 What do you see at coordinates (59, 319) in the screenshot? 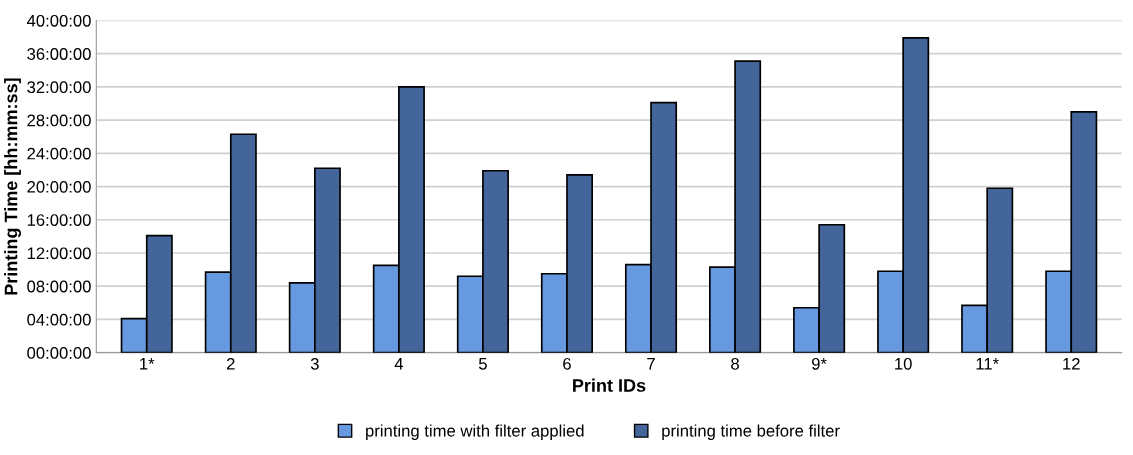
I see `y-tick-label: 04:00:00` at bounding box center [59, 319].